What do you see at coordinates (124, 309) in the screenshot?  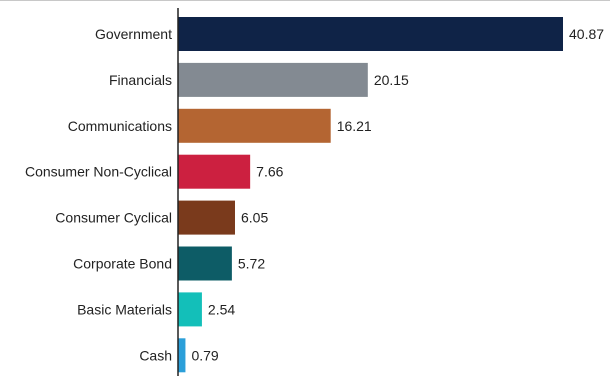 I see `category-label: Basic Materials` at bounding box center [124, 309].